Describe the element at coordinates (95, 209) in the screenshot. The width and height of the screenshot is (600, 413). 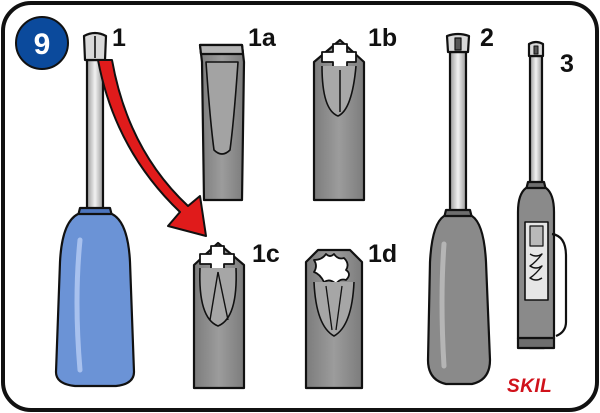
I see `screwdriver-1-icon` at that location.